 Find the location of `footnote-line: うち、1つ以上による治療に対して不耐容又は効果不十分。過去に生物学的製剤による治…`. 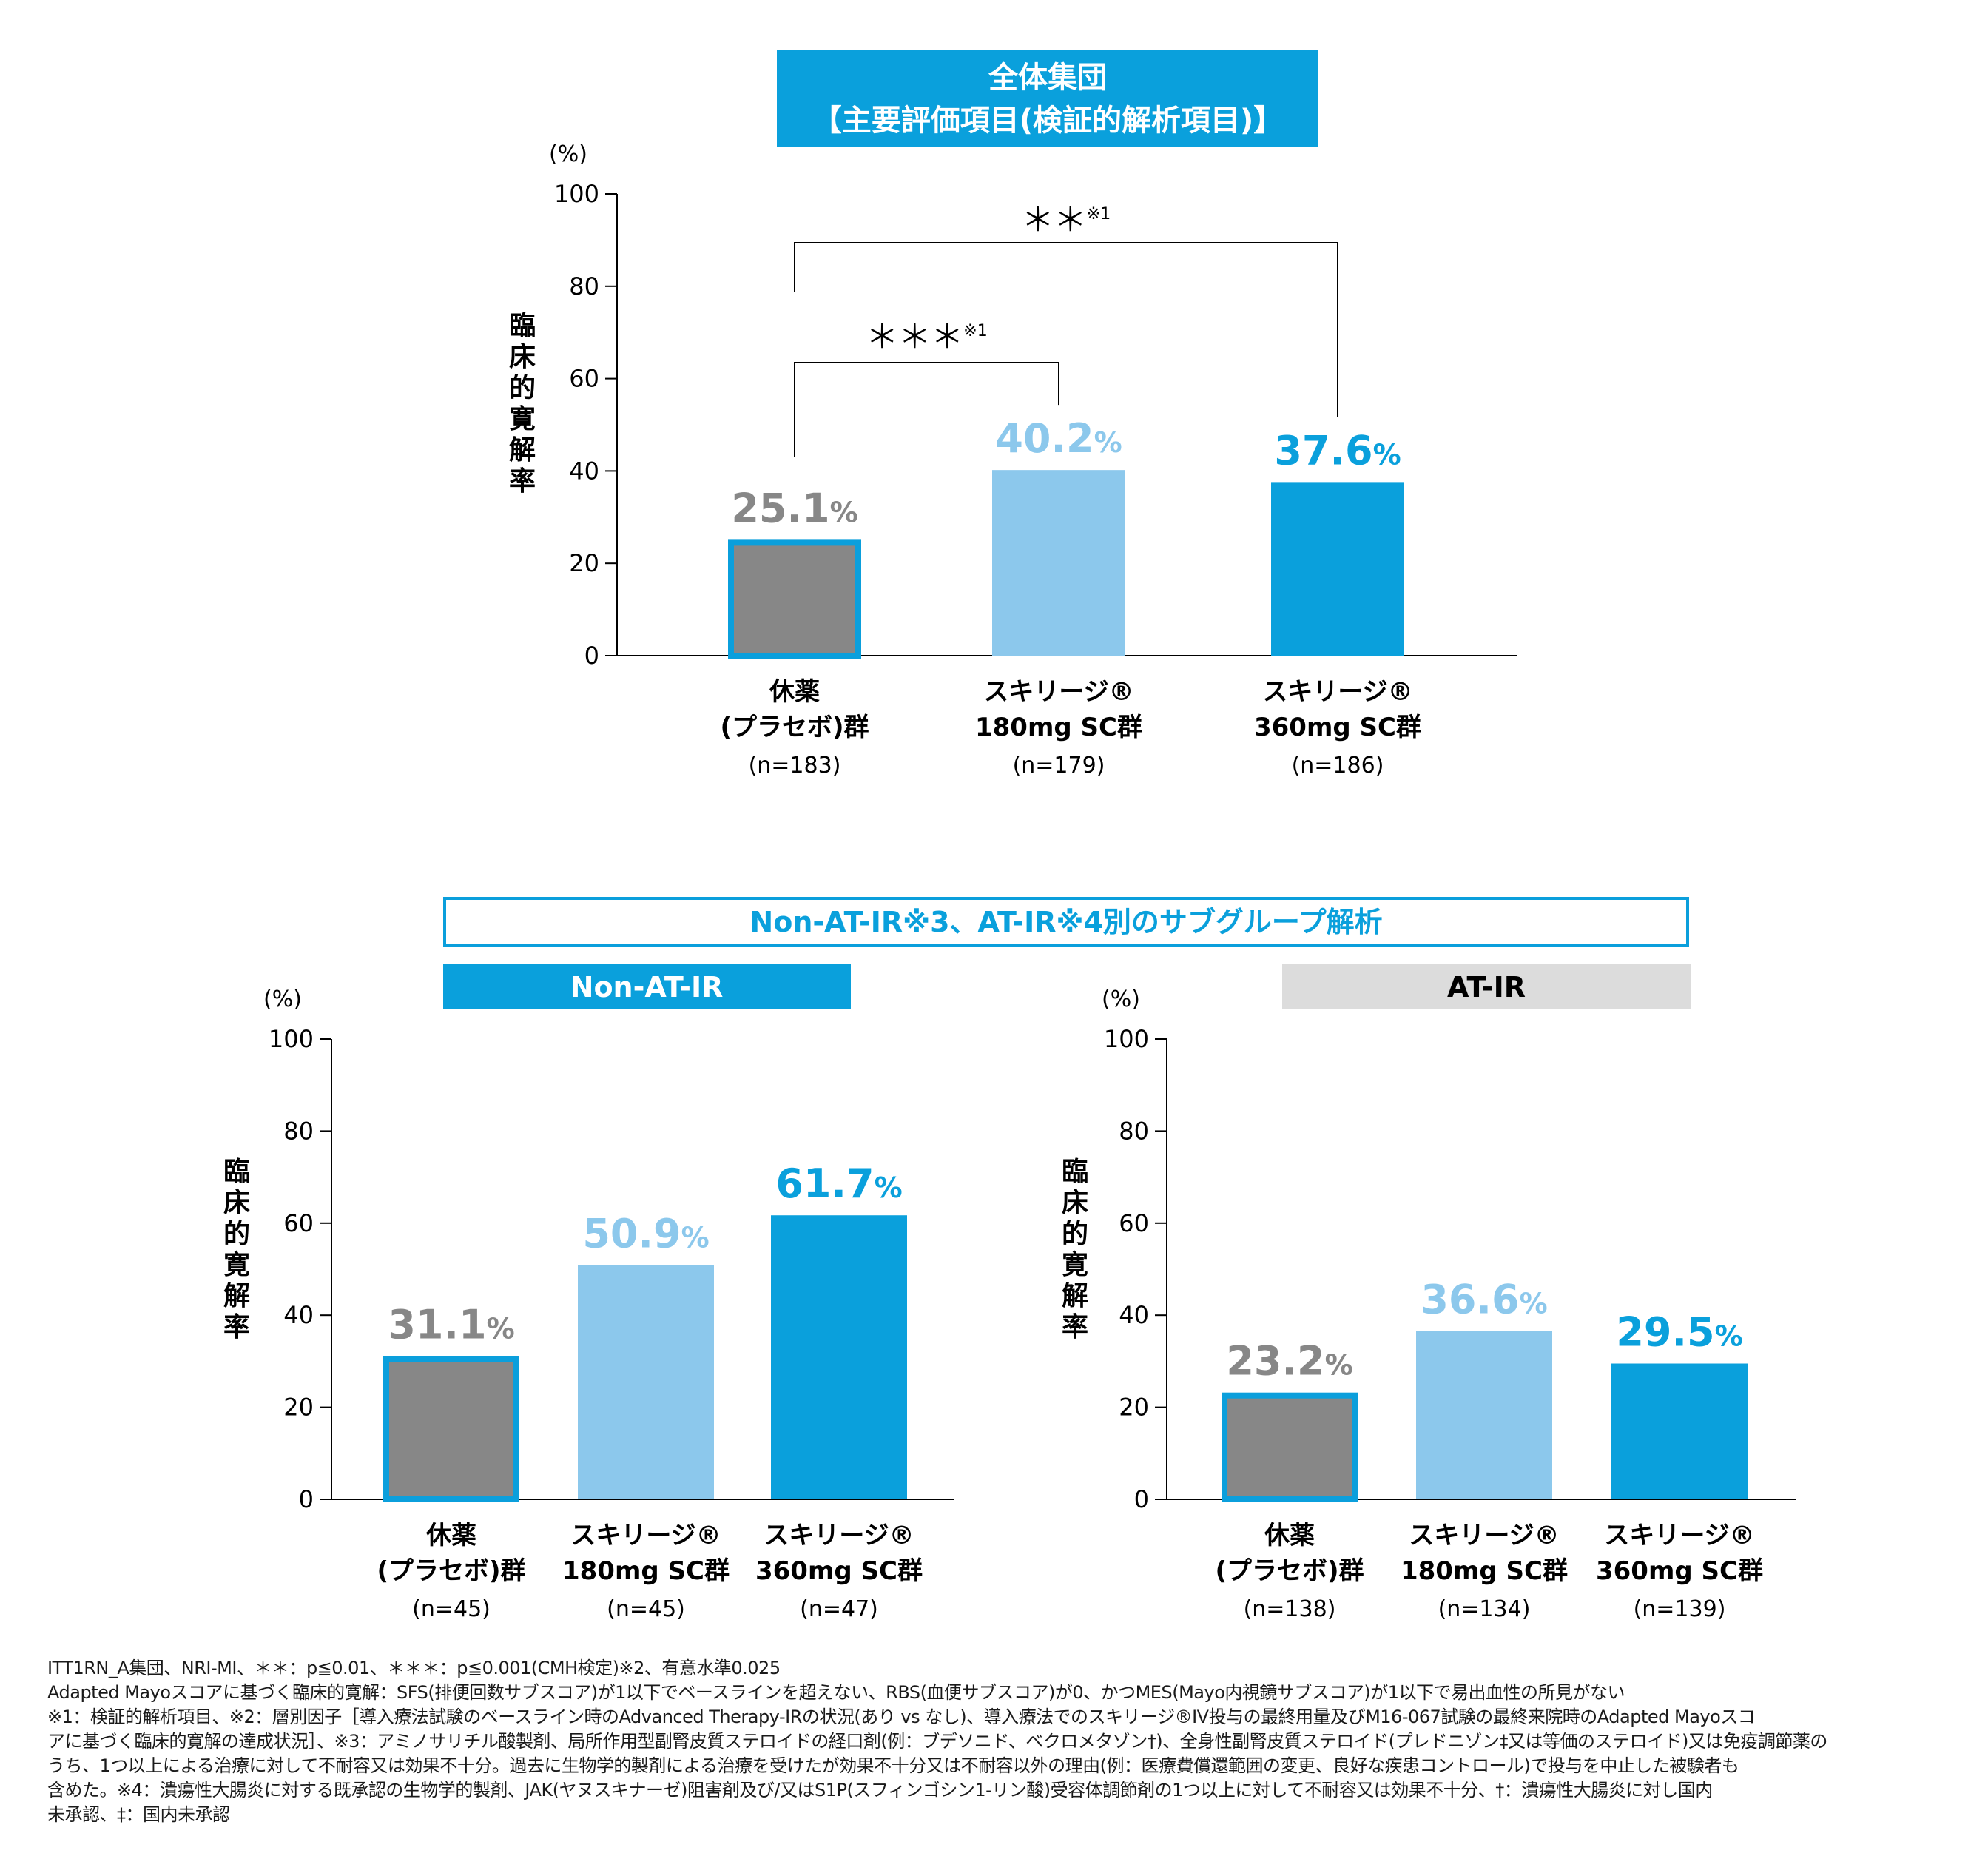

footnote-line: うち、1つ以上による治療に対して不耐容又は効果不十分。過去に生物学的製剤による治… is located at coordinates (893, 1766).